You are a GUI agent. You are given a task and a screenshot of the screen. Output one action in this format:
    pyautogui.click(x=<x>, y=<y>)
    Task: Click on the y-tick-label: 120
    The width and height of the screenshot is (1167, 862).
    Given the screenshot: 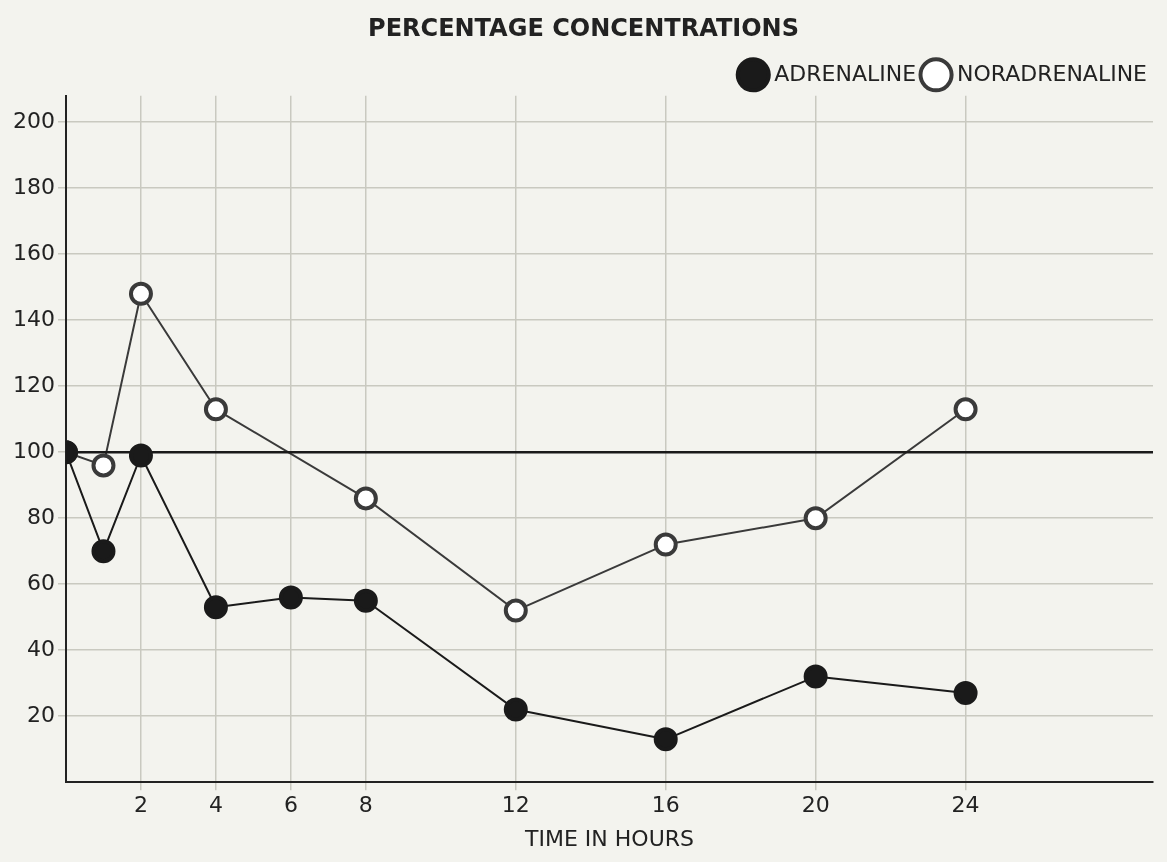 What is the action you would take?
    pyautogui.click(x=33, y=384)
    